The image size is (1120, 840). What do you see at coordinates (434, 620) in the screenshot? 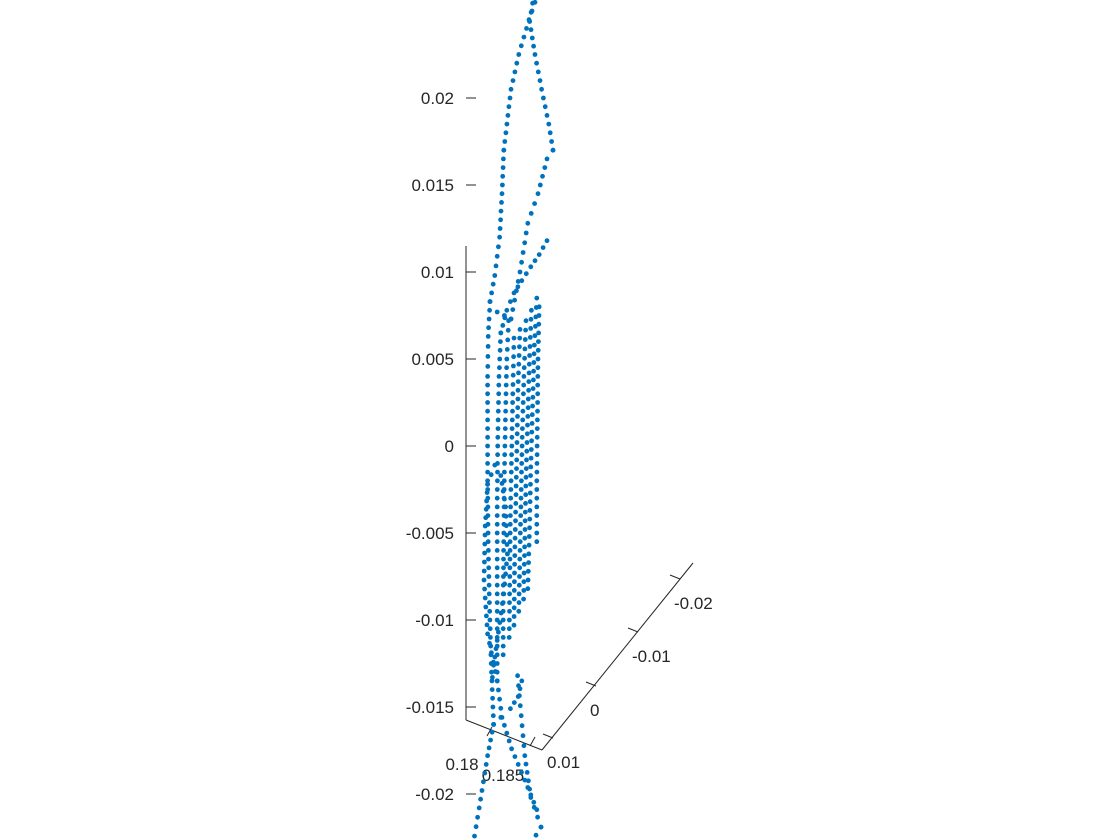
I see `z-tick-label: -0.01` at bounding box center [434, 620].